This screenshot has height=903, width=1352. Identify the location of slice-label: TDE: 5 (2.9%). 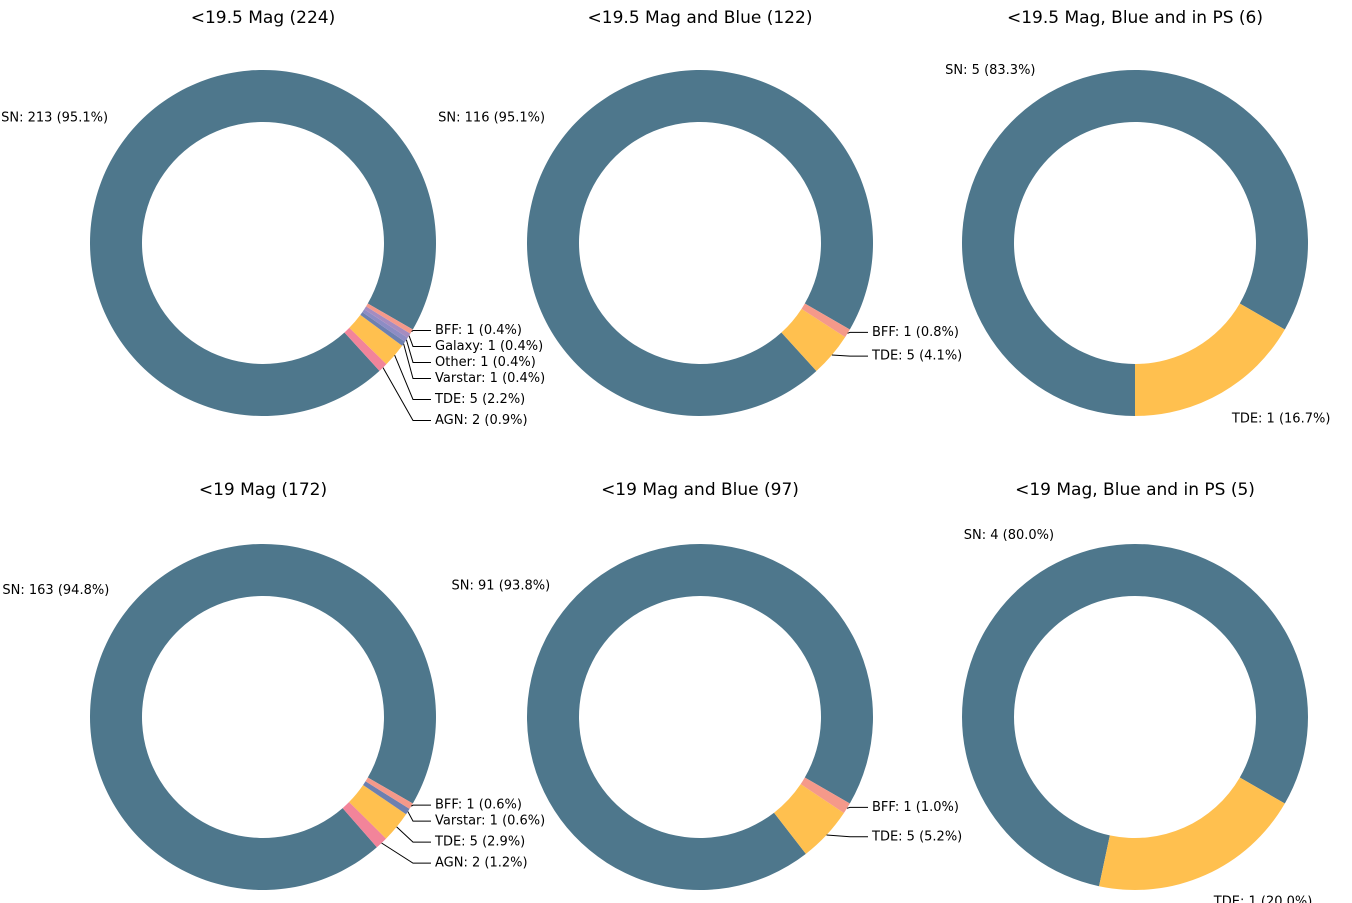
(479, 842).